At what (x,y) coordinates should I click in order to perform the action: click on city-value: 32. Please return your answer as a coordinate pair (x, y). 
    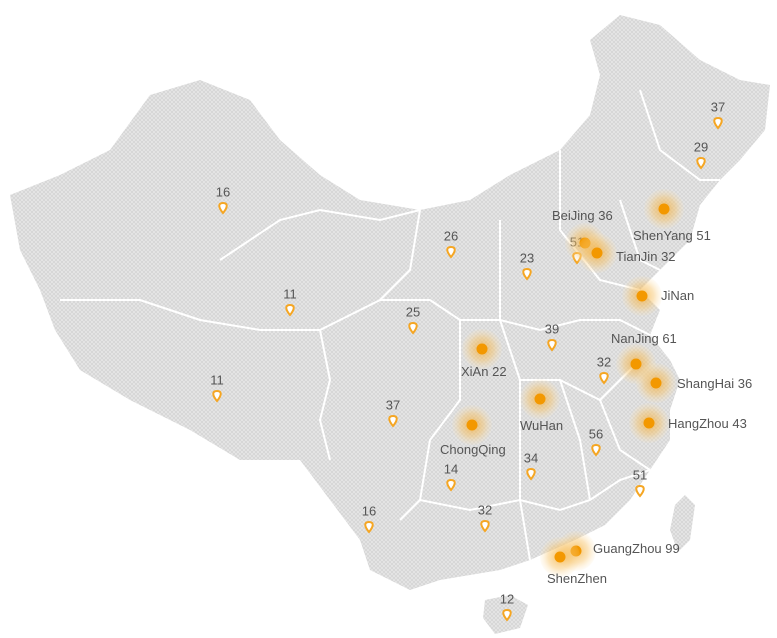
    Looking at the image, I should click on (668, 256).